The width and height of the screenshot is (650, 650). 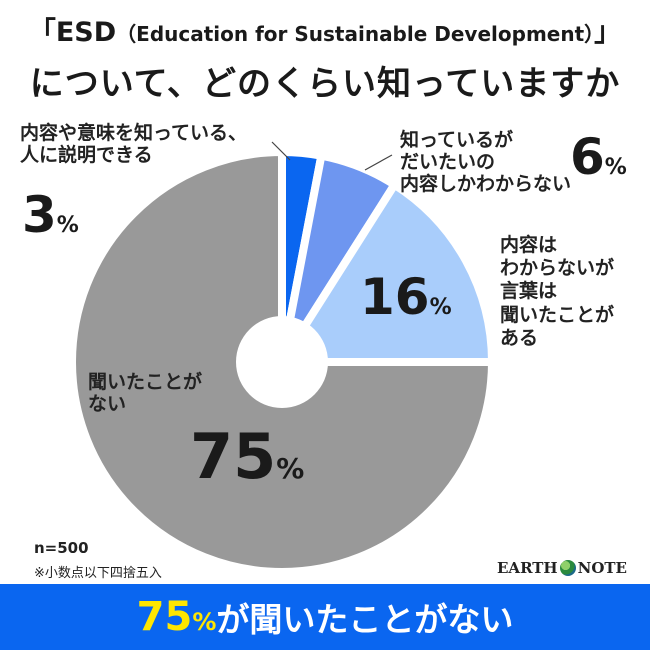 I want to click on slice-value-s2: 6%, so click(x=598, y=157).